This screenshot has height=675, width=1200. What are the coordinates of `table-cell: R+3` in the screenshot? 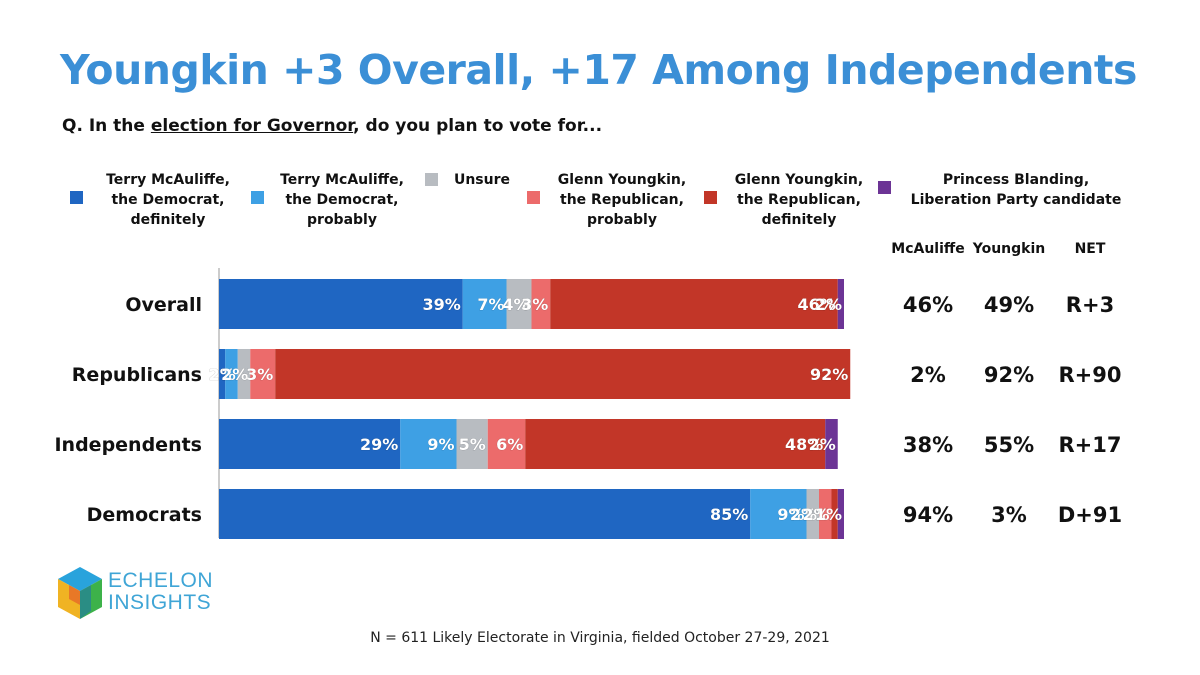 It's located at (1090, 305).